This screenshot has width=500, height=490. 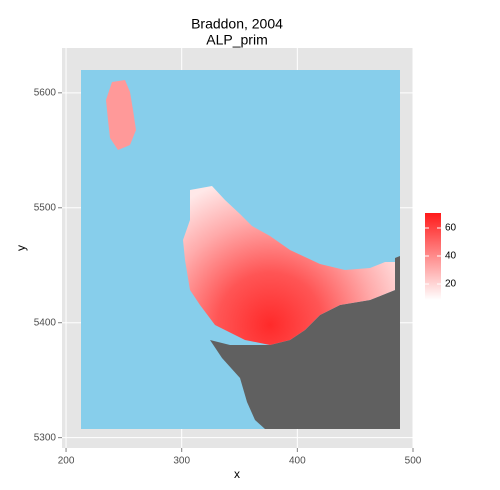 What do you see at coordinates (413, 461) in the screenshot?
I see `x-tick-label: 500` at bounding box center [413, 461].